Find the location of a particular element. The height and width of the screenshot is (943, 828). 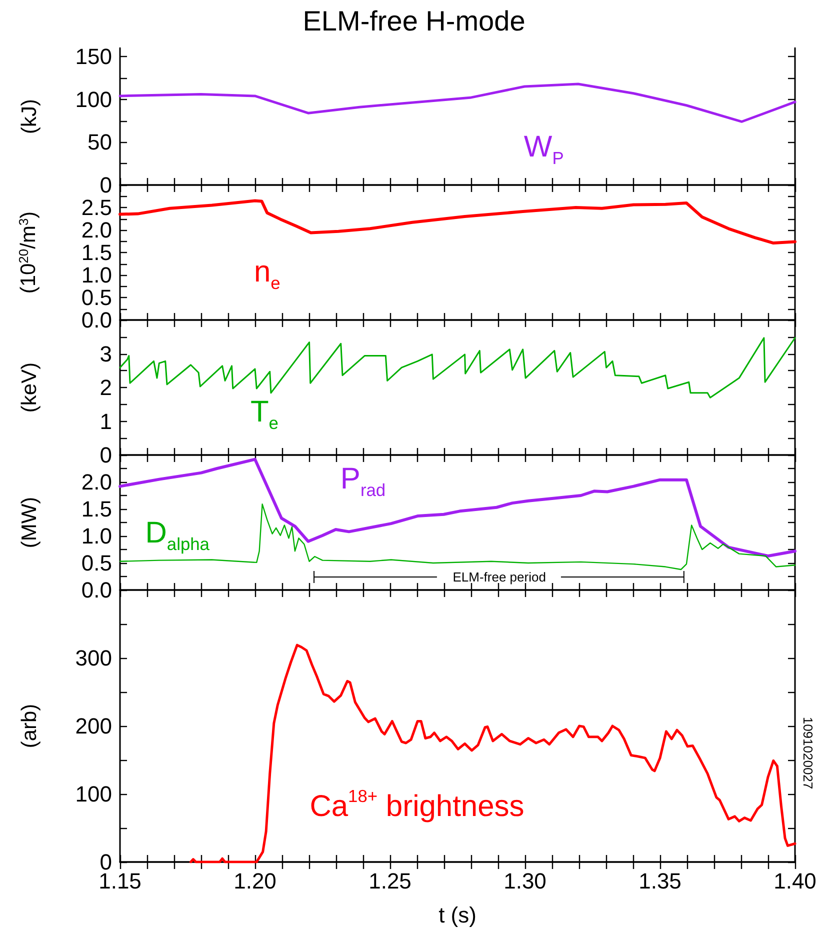

annotation: D$_{alpha}$ is located at coordinates (177, 535).